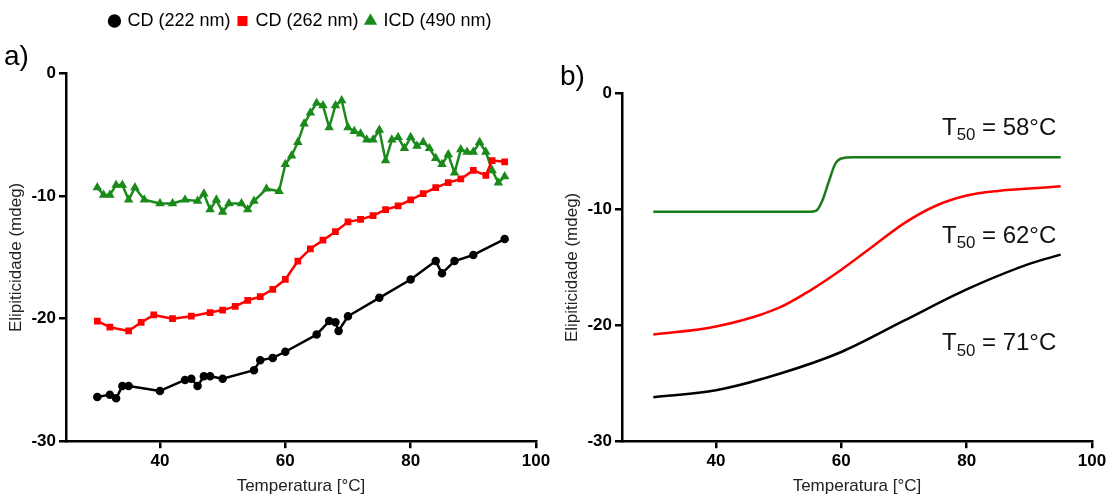 The width and height of the screenshot is (1116, 503). Describe the element at coordinates (301, 486) in the screenshot. I see `x-axis-title: Temperatura [°C]` at that location.